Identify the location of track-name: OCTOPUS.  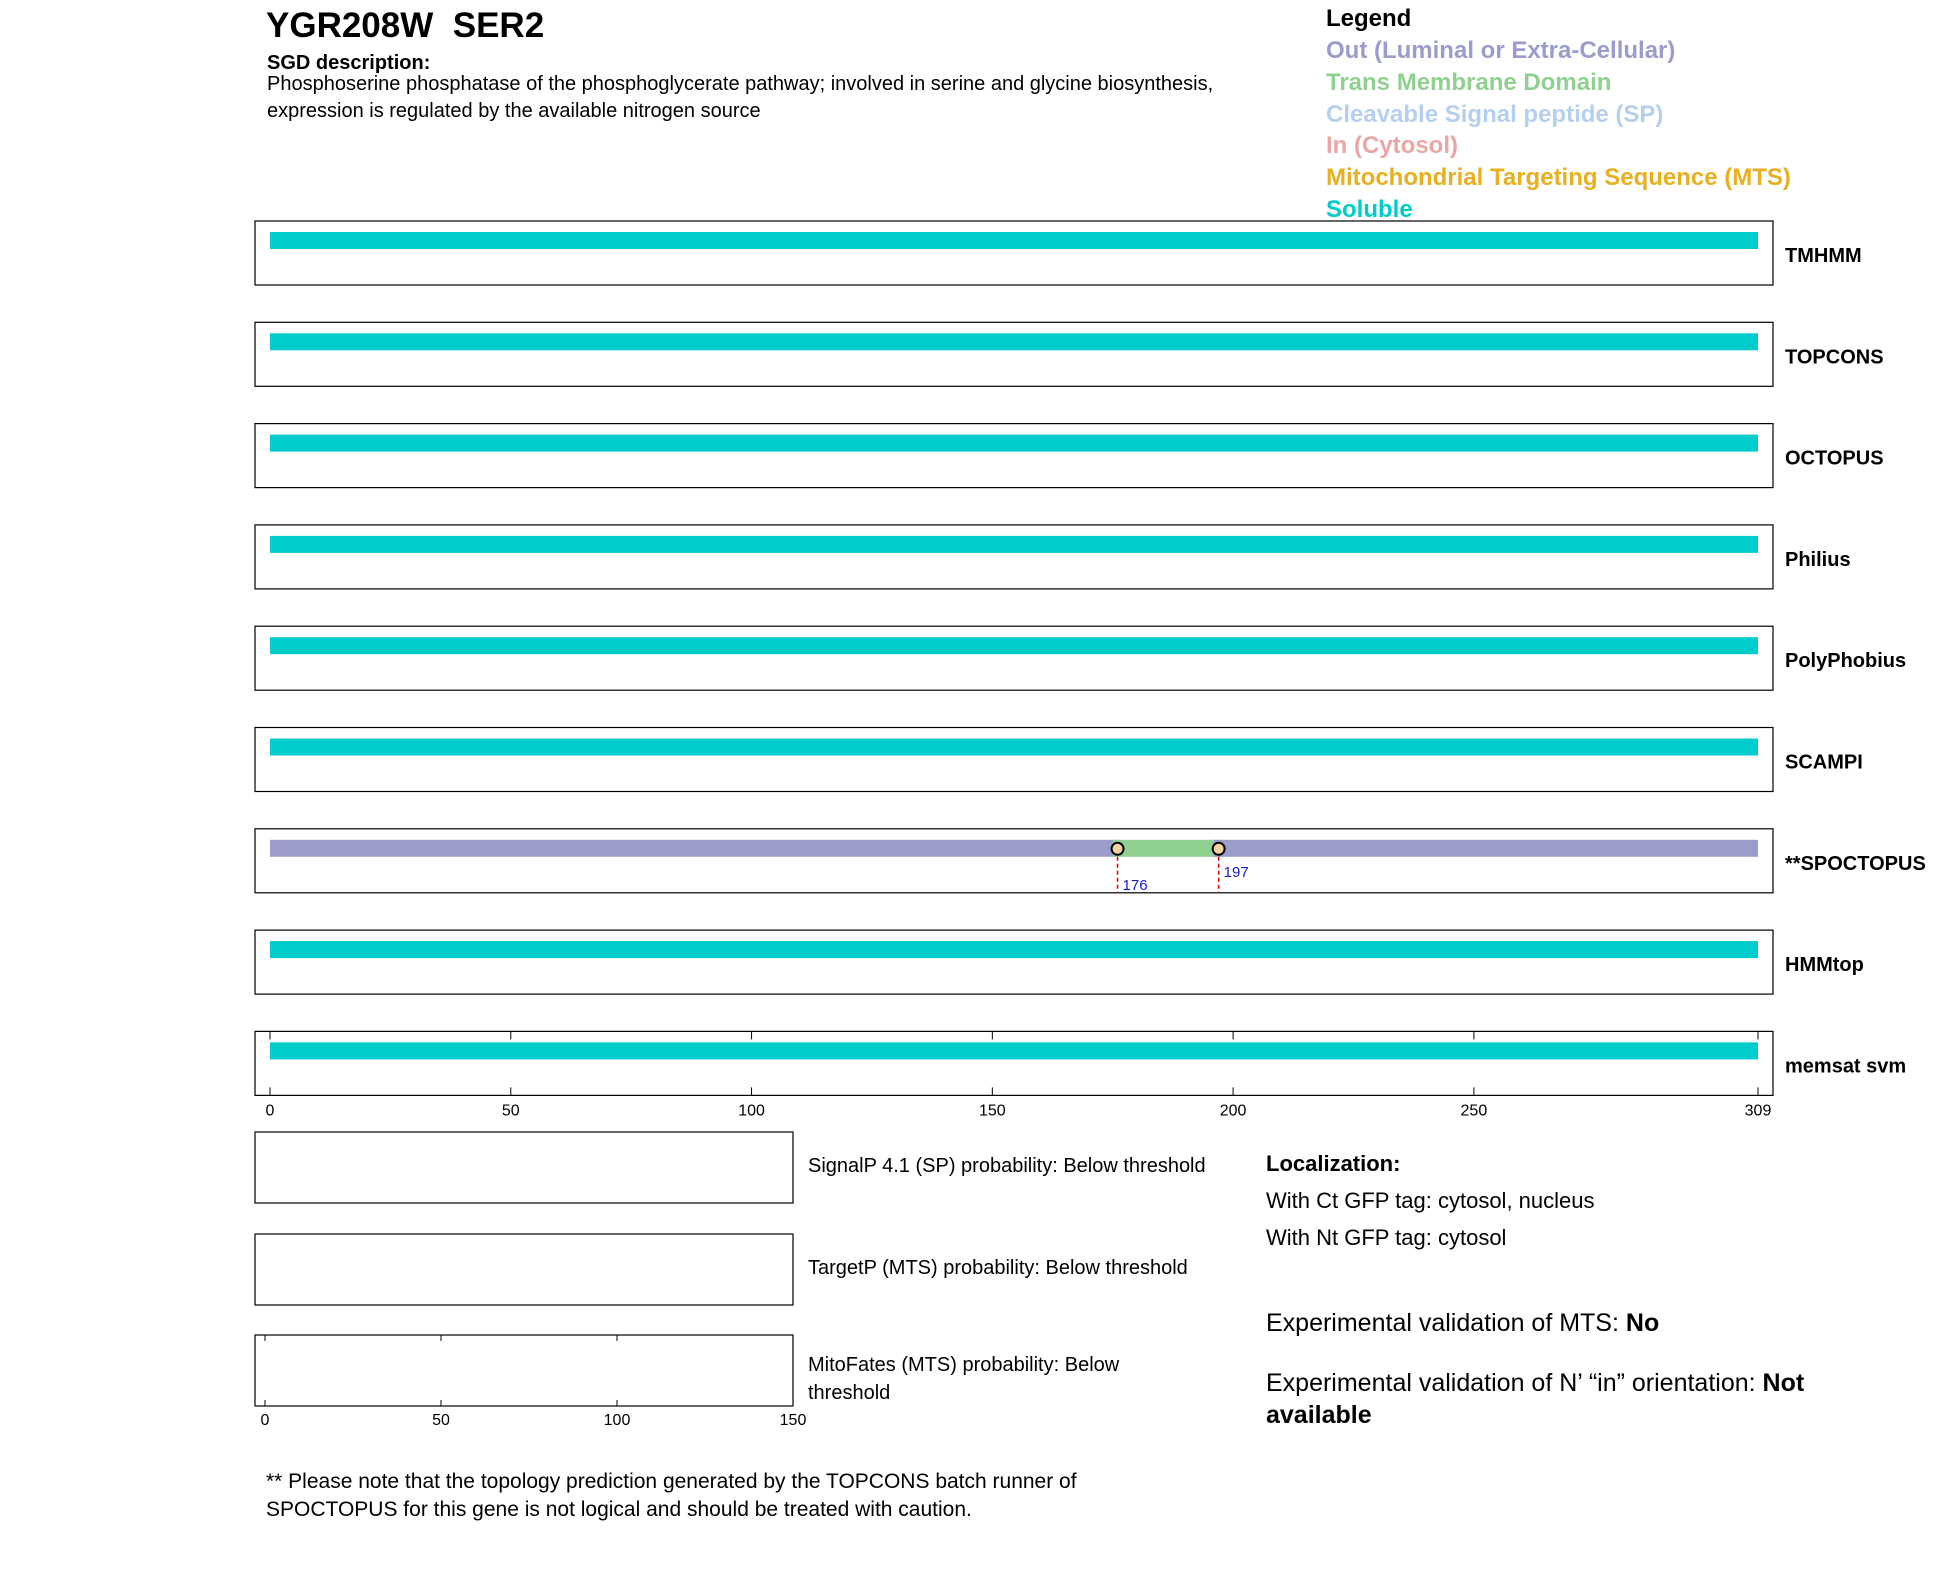
(1834, 459).